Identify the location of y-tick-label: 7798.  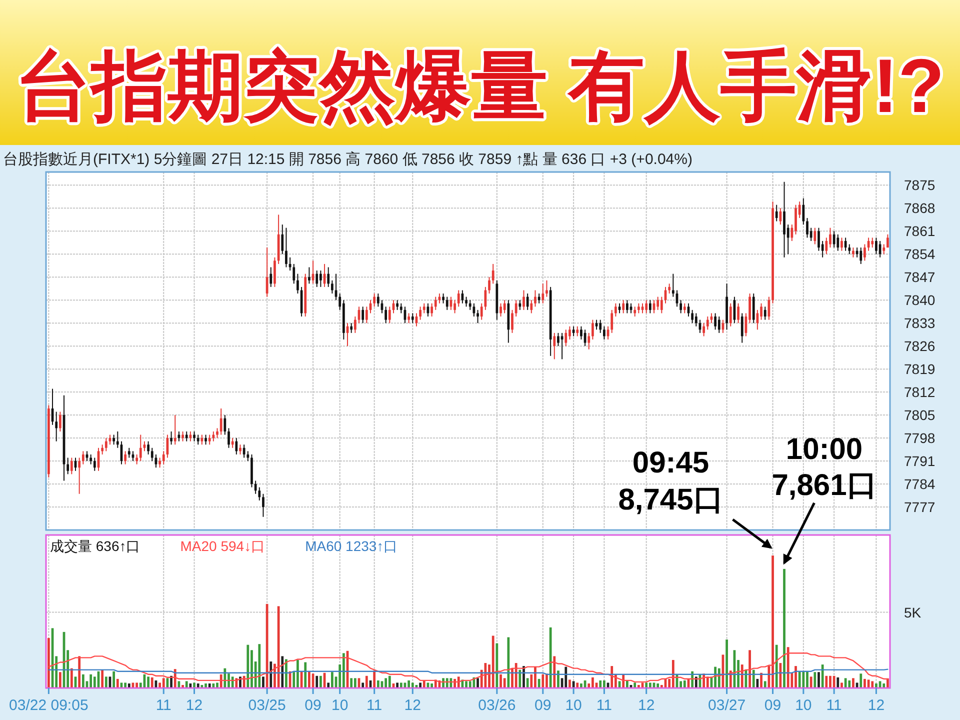
(920, 438).